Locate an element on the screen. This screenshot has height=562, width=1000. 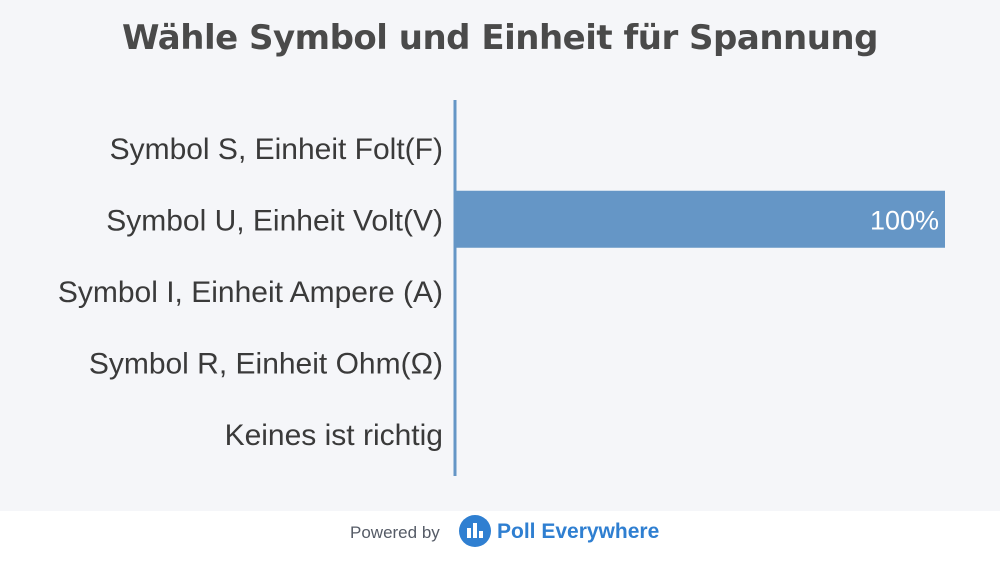
category-label: Symbol I, Einheit Ampere (A) is located at coordinates (250, 292).